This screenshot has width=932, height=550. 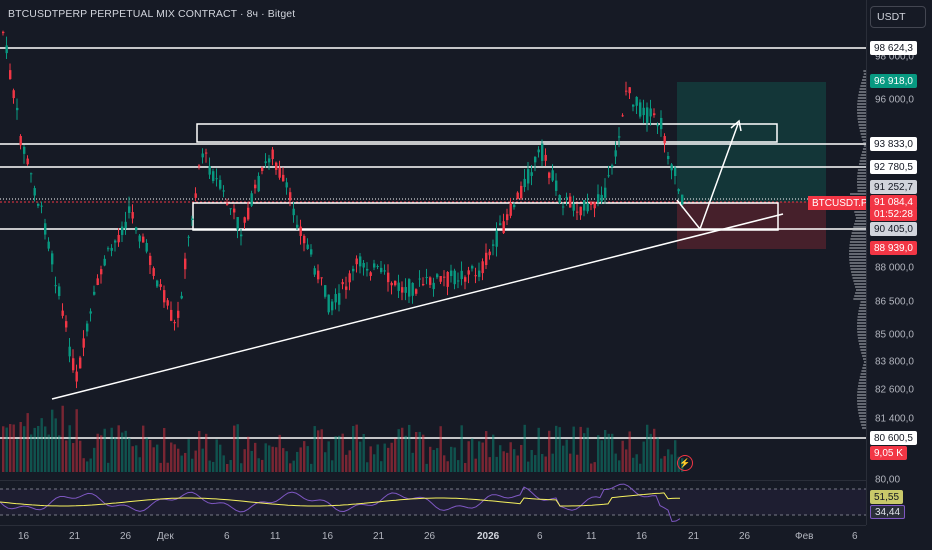 I want to click on rsi-ma-badge: 51,55, so click(x=887, y=497).